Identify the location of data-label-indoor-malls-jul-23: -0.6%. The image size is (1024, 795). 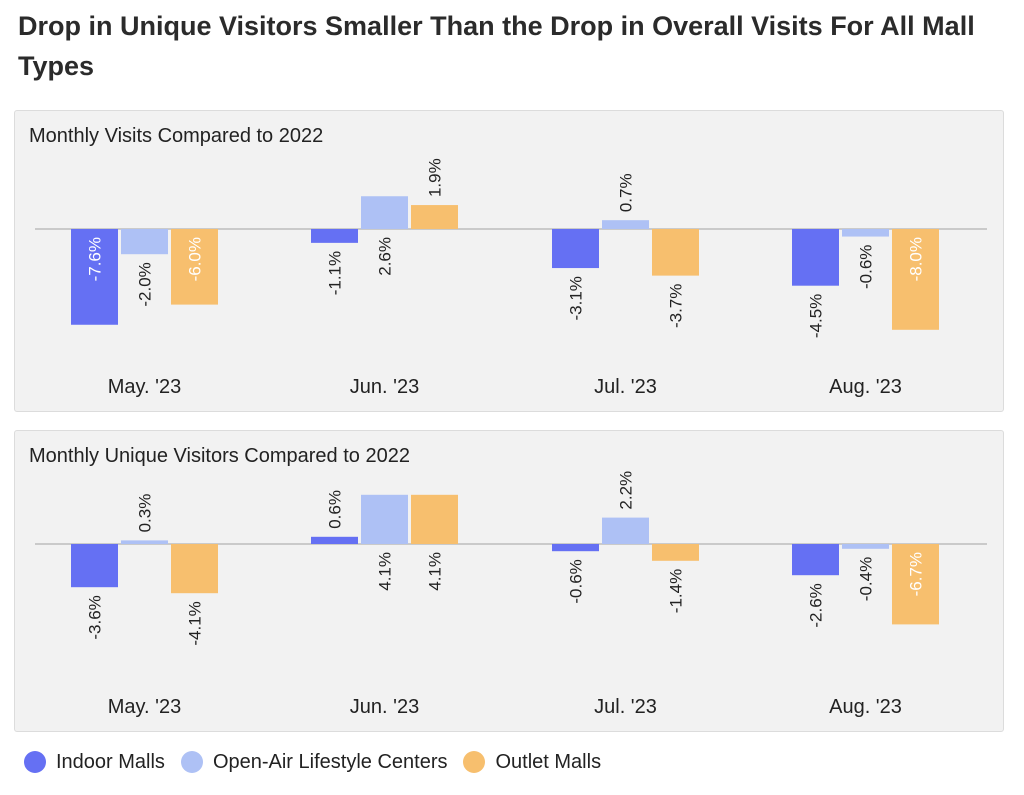
(576, 581).